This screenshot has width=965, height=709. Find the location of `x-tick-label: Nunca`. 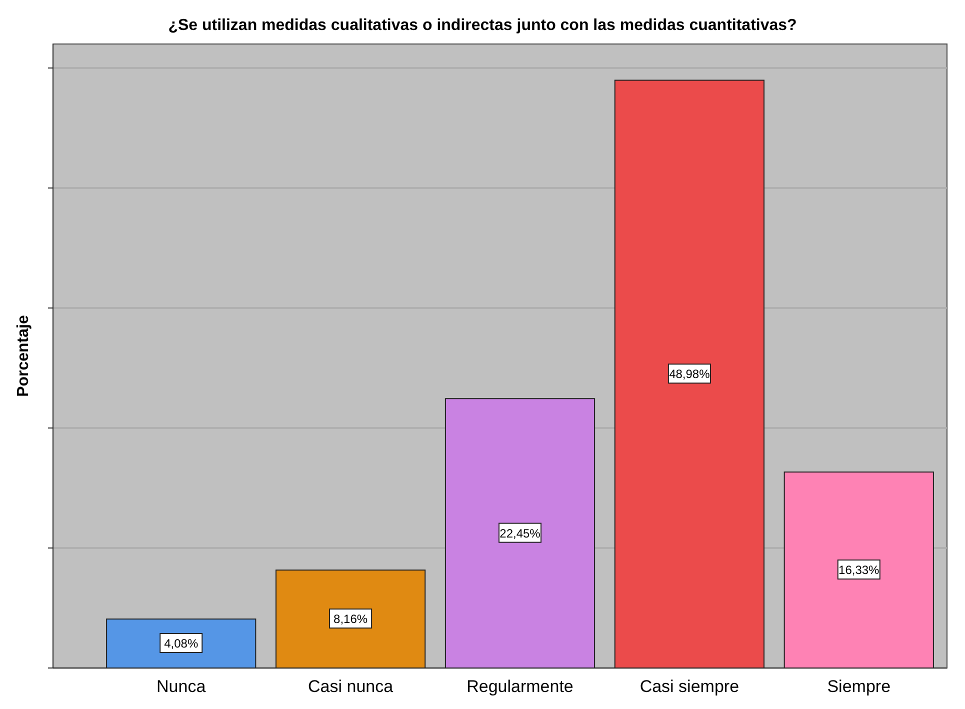

x-tick-label: Nunca is located at coordinates (181, 686).